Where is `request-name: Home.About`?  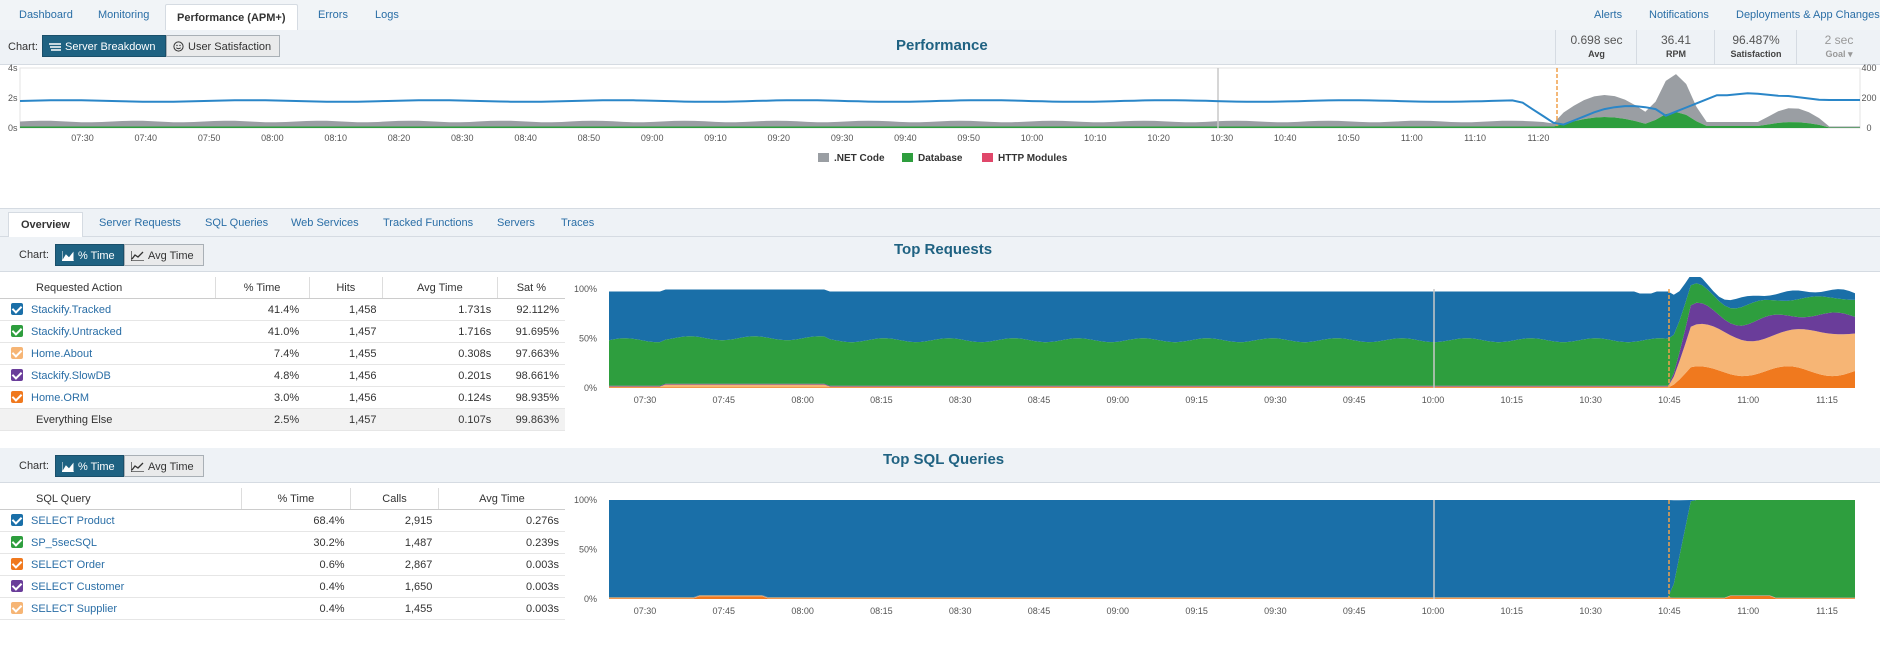
request-name: Home.About is located at coordinates (62, 354).